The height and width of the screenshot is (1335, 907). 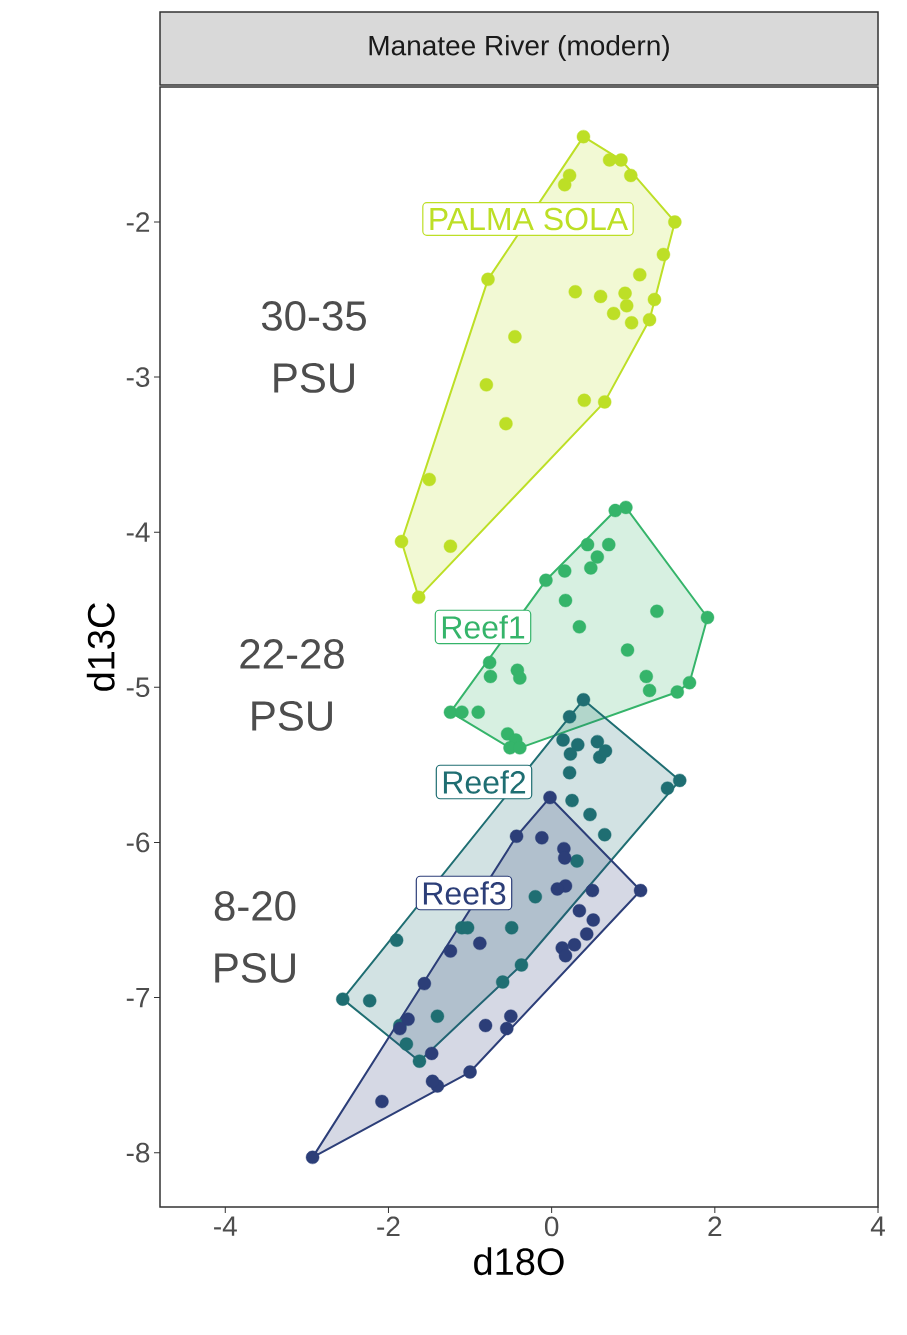 I want to click on y-tick-label: -8, so click(x=138, y=1152).